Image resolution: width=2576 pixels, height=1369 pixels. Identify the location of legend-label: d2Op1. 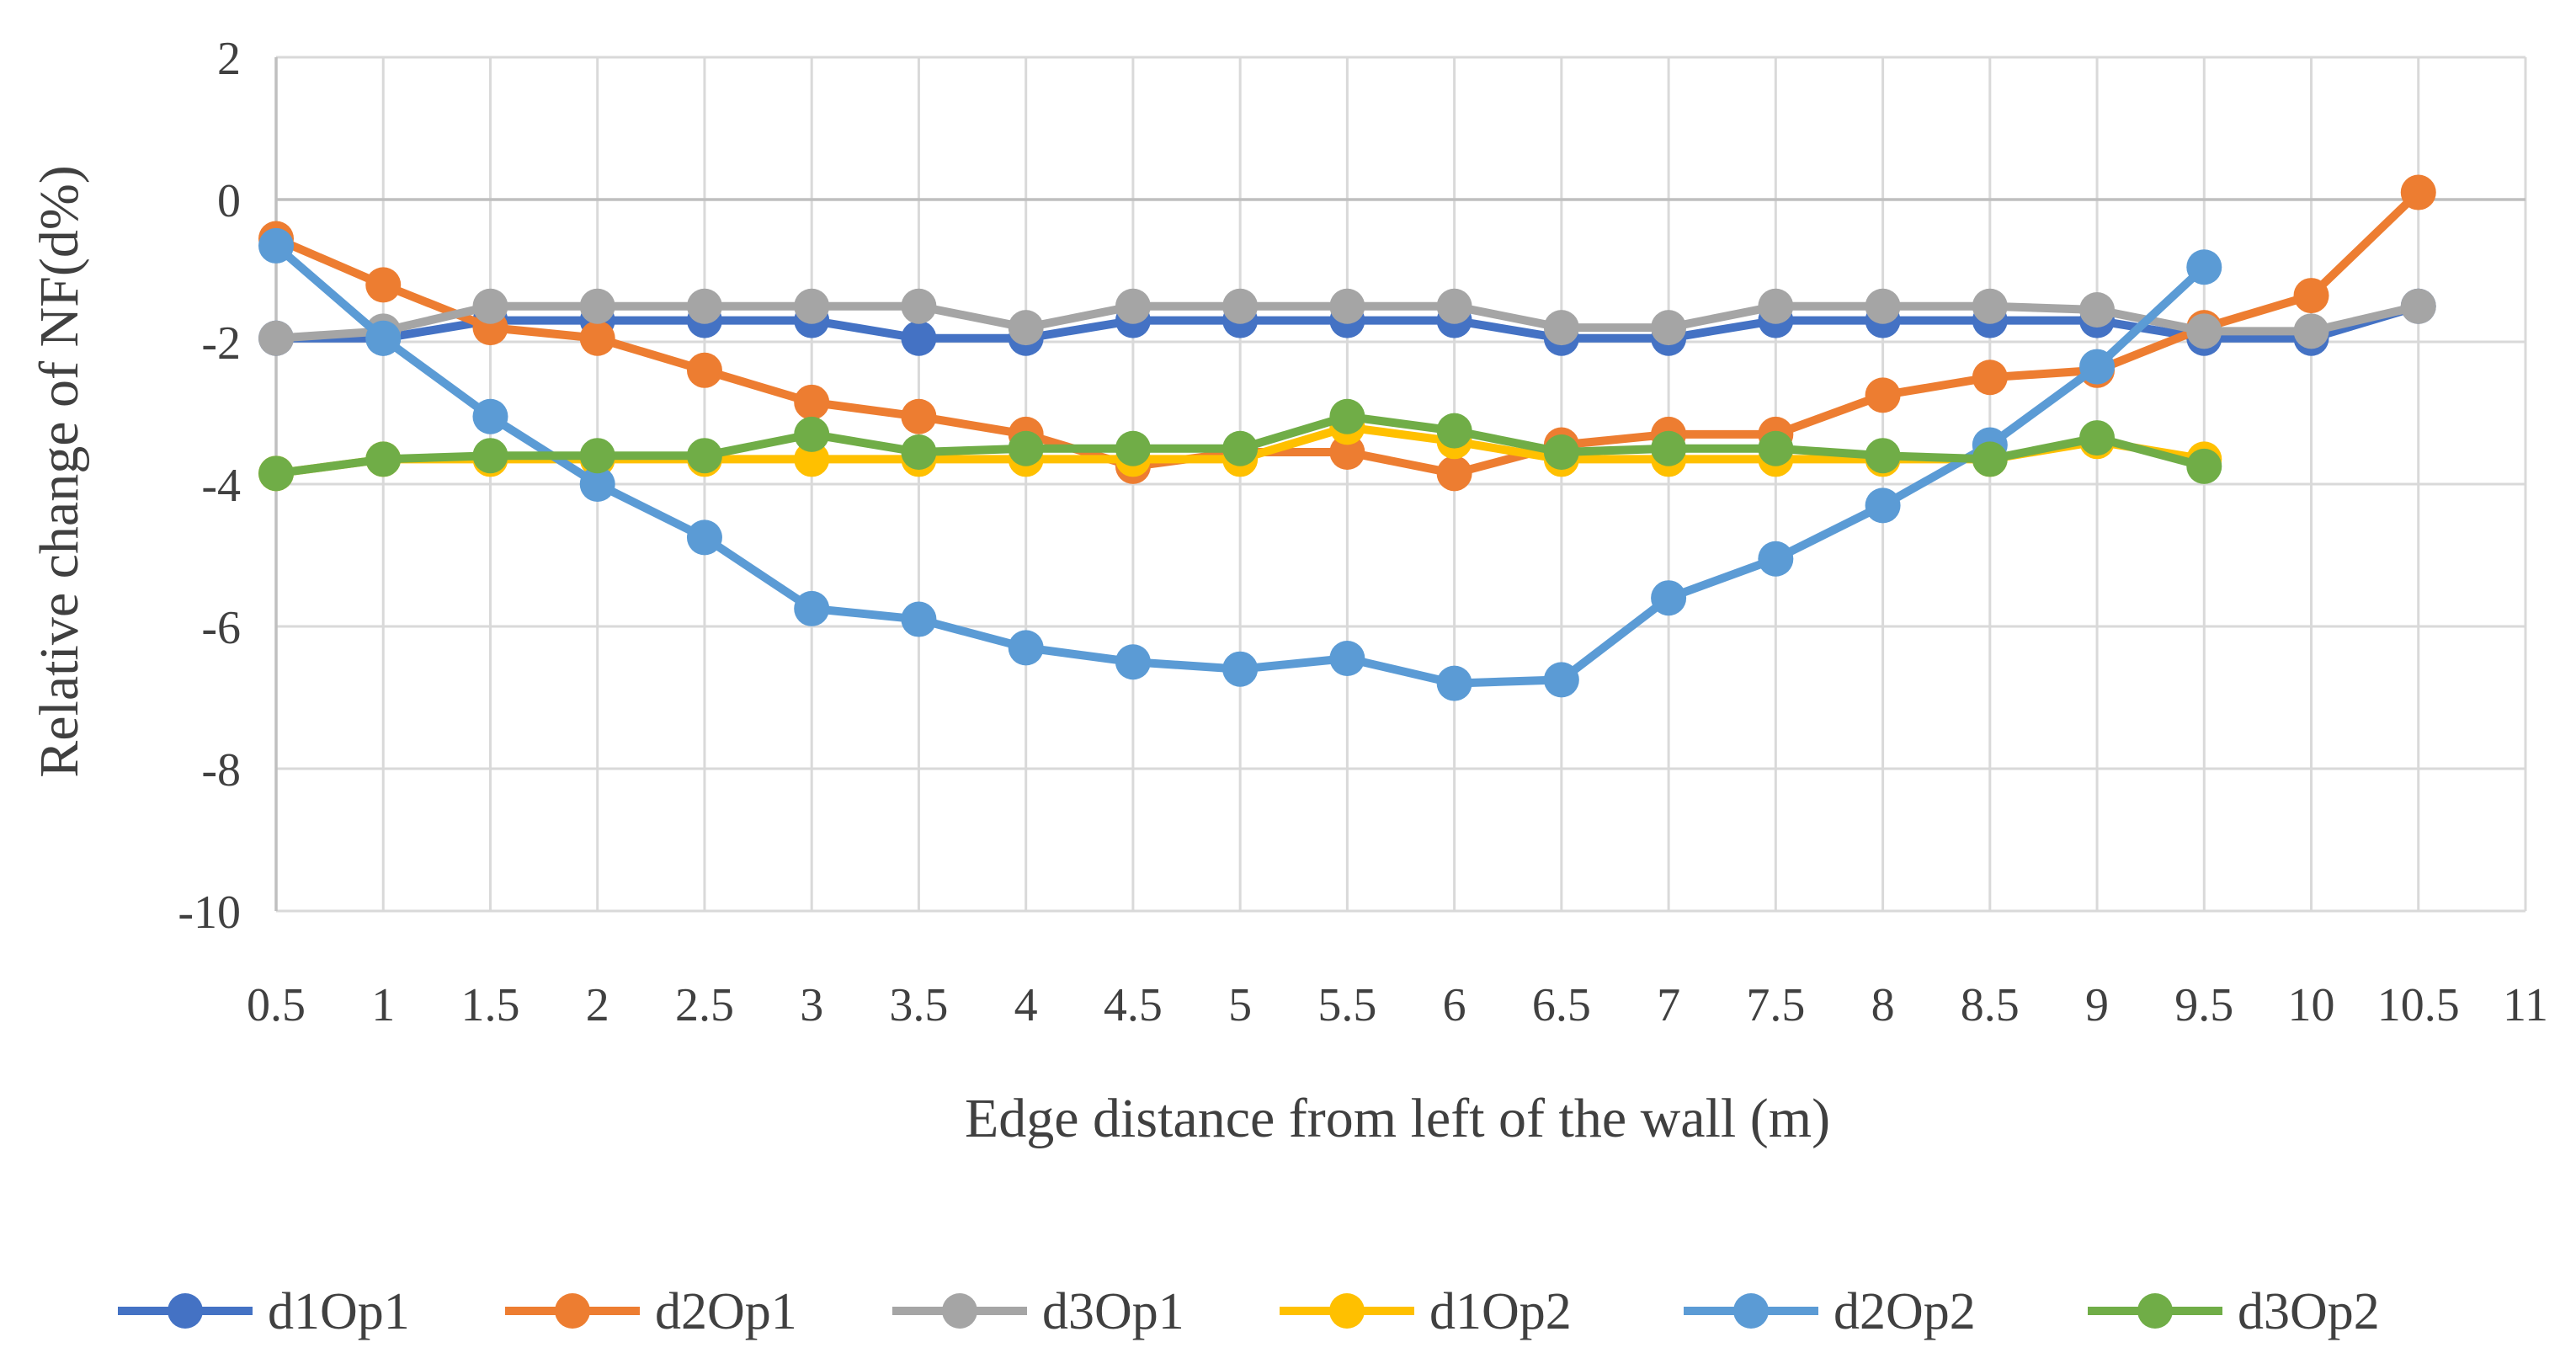
(726, 1311).